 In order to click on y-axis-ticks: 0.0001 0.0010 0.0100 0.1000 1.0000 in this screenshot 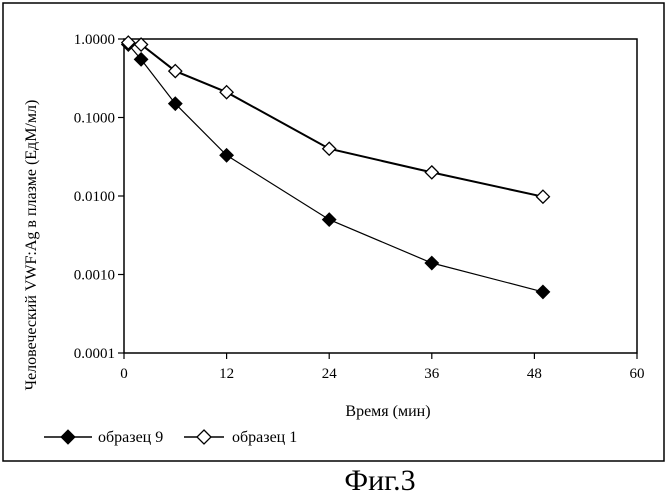, I will do `click(99, 197)`.